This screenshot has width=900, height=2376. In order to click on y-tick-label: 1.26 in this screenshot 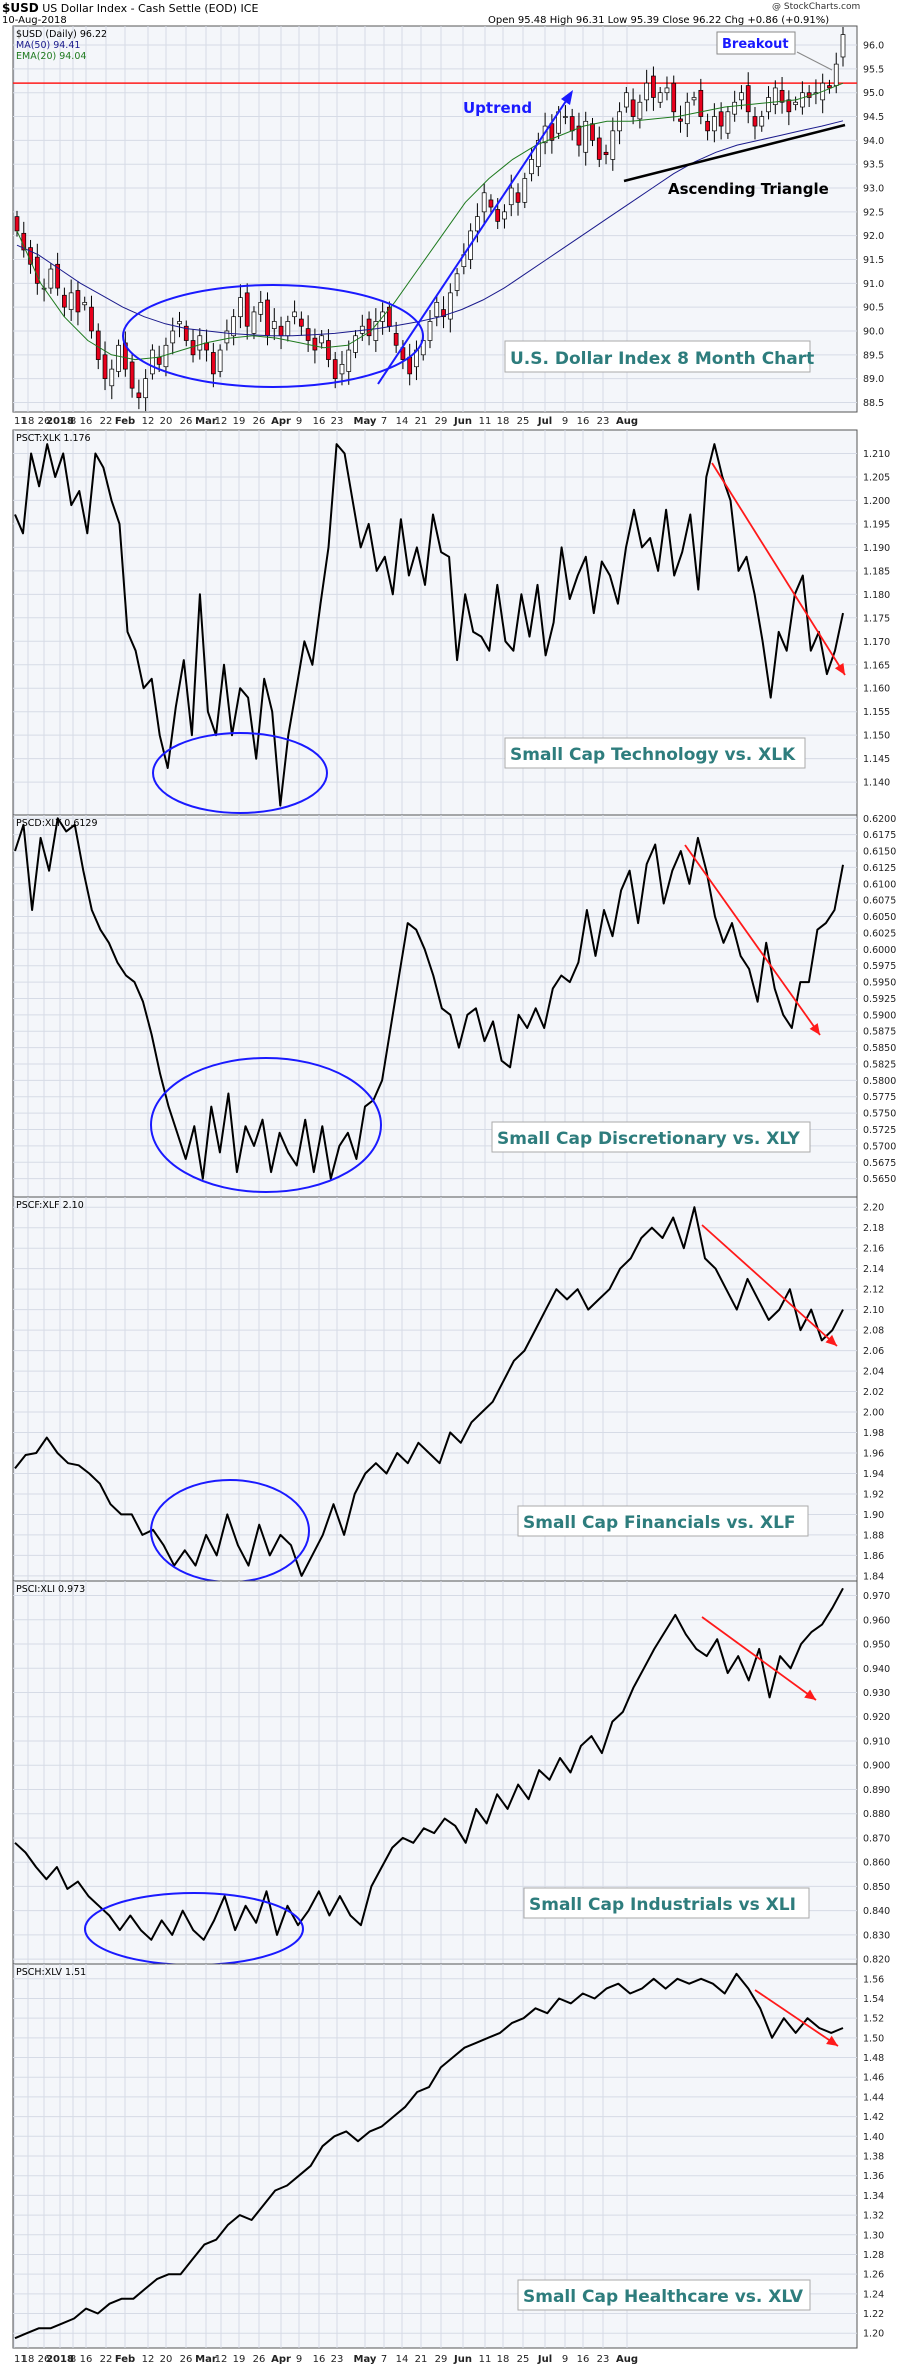, I will do `click(873, 2275)`.